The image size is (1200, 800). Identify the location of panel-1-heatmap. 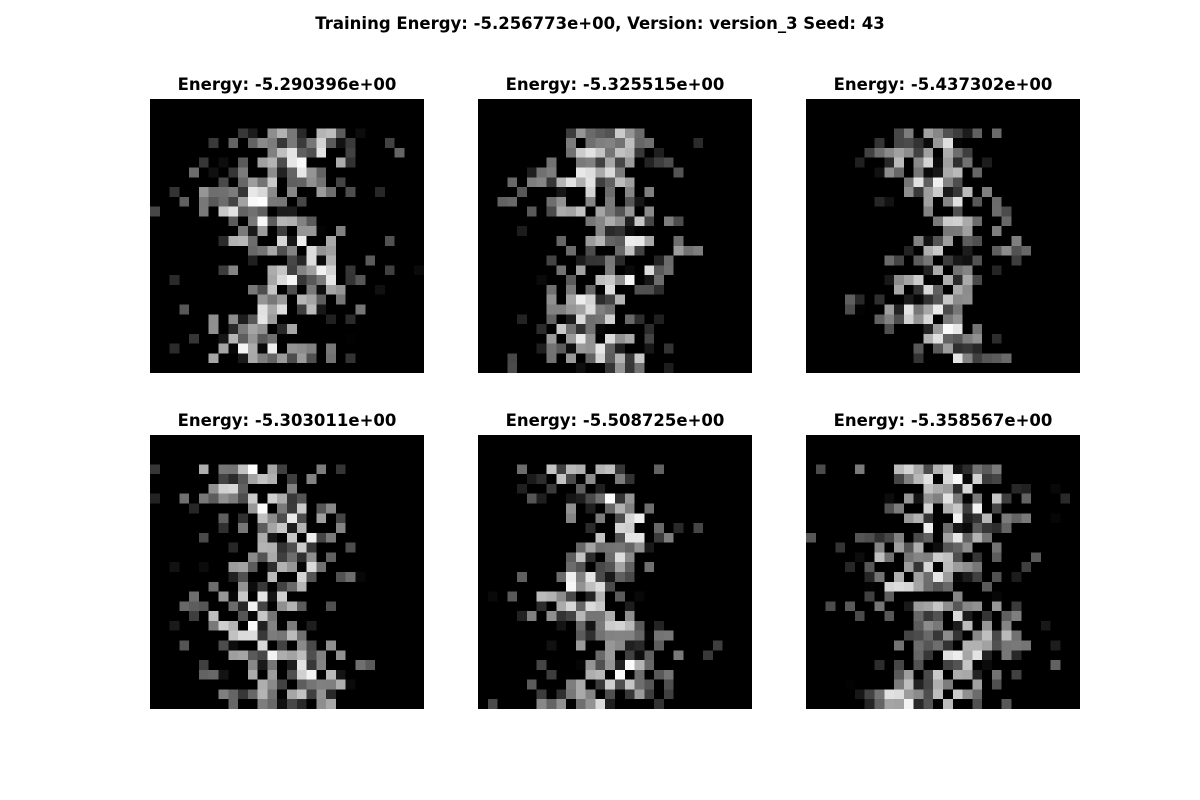
(287, 236).